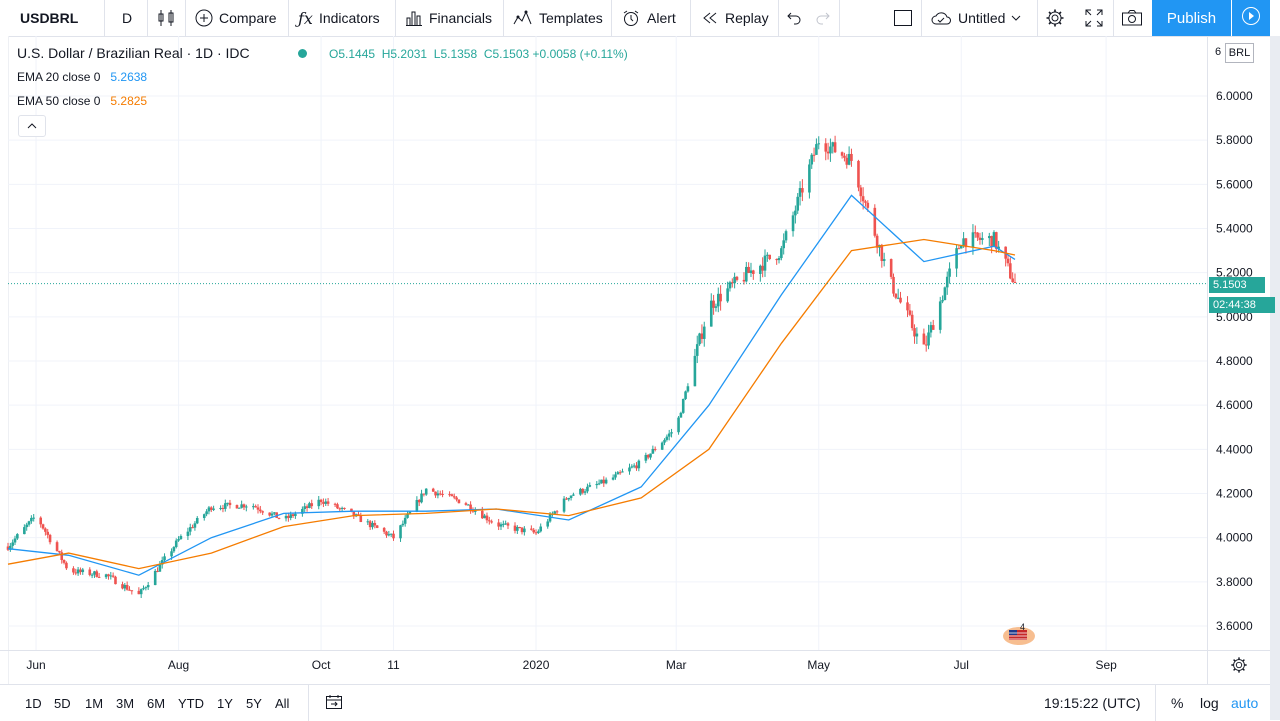 The width and height of the screenshot is (1280, 721). I want to click on auto-scale-toggle: auto, so click(1244, 703).